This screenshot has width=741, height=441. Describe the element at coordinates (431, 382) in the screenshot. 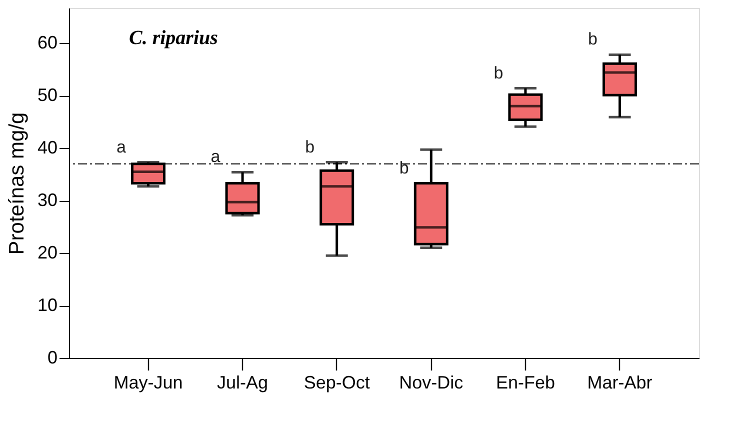

I see `x-tick-label: Nov-Dic` at that location.